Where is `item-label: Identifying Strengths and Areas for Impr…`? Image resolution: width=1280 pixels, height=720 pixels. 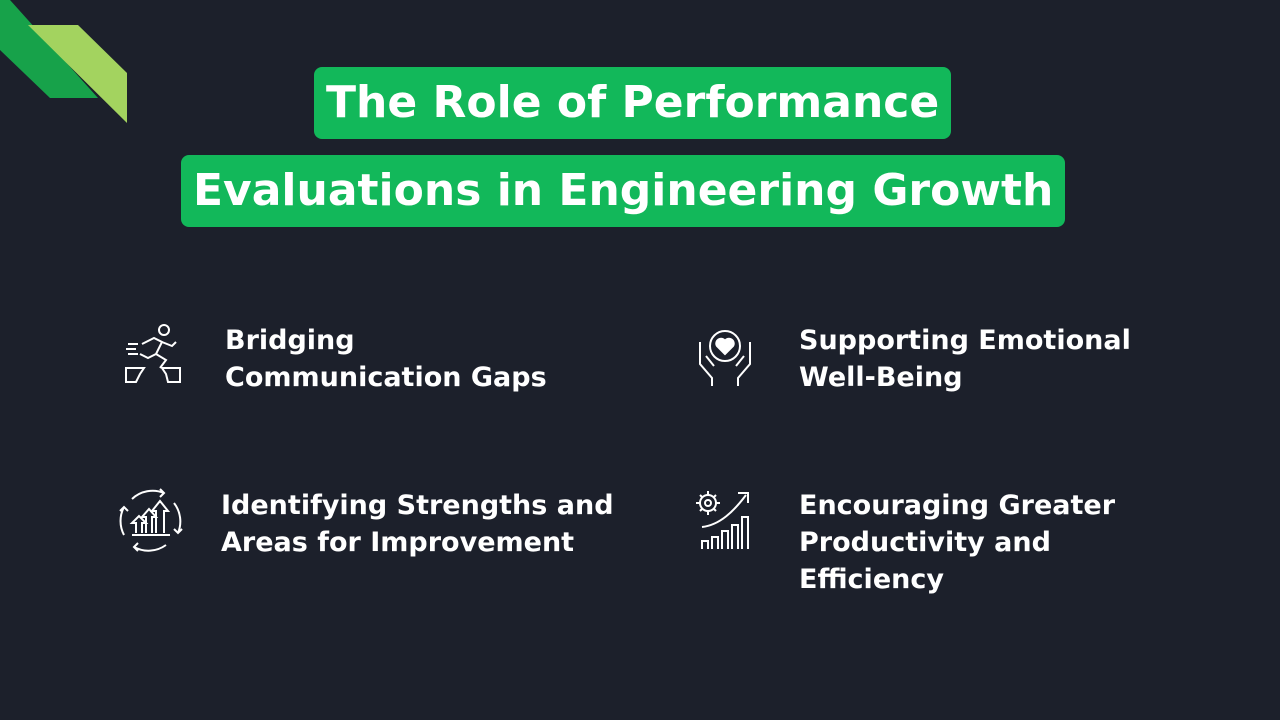 item-label: Identifying Strengths and Areas for Impr… is located at coordinates (417, 524).